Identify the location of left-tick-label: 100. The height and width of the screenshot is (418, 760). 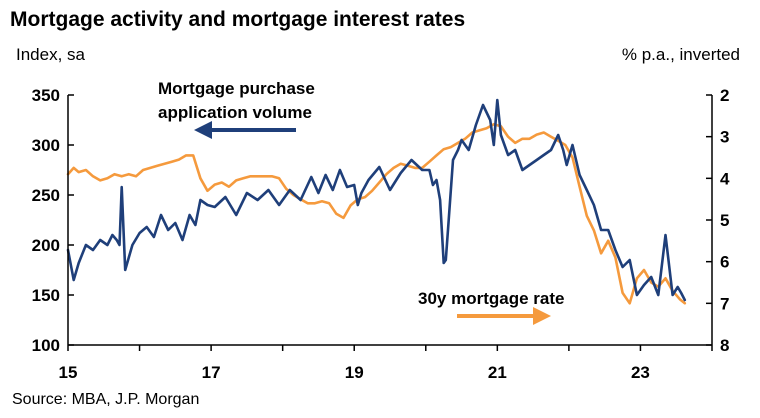
(46, 345).